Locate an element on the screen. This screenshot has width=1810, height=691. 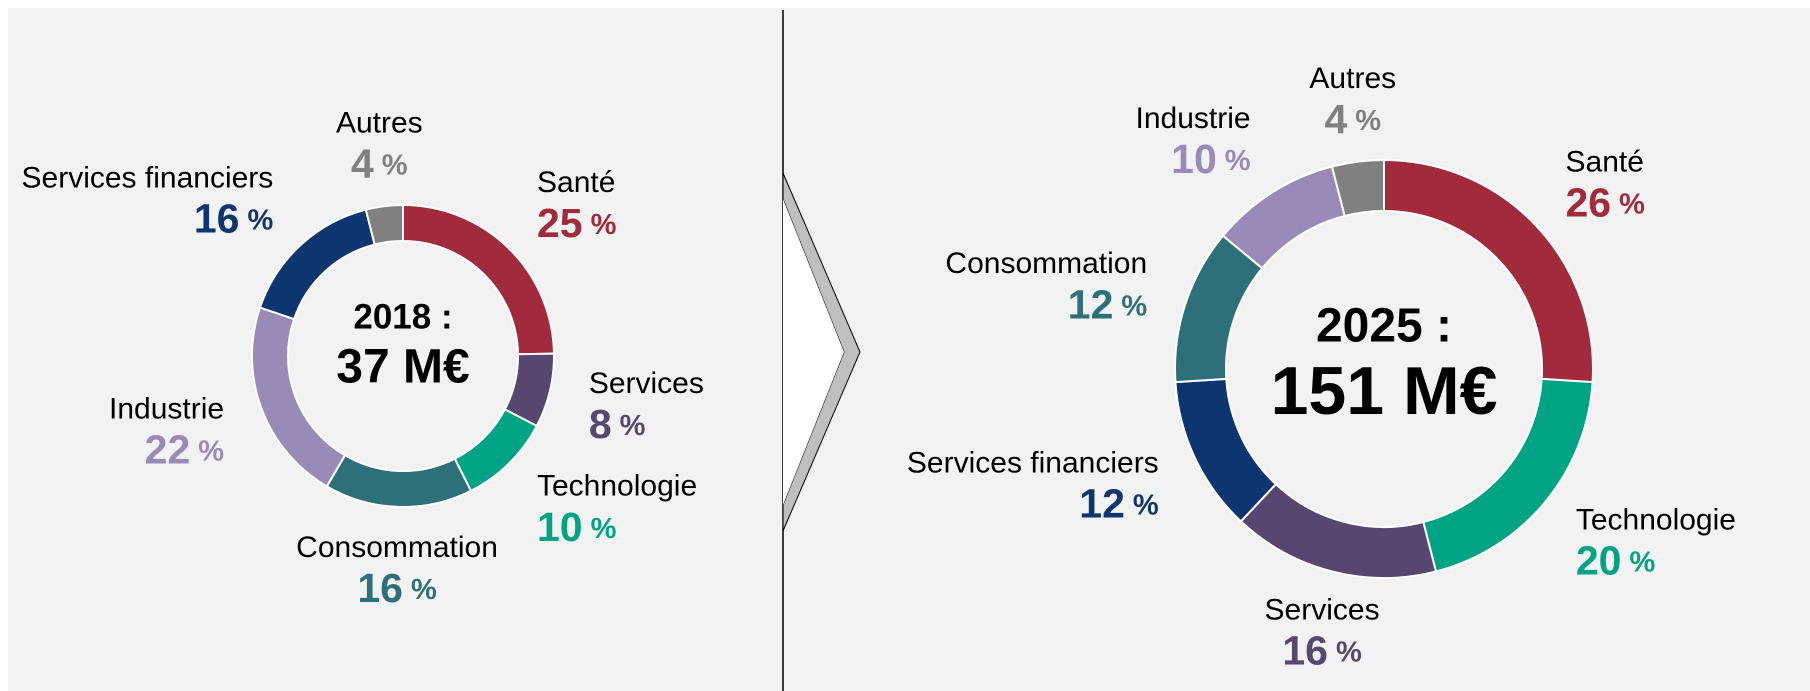
value-label: 22% is located at coordinates (185, 449).